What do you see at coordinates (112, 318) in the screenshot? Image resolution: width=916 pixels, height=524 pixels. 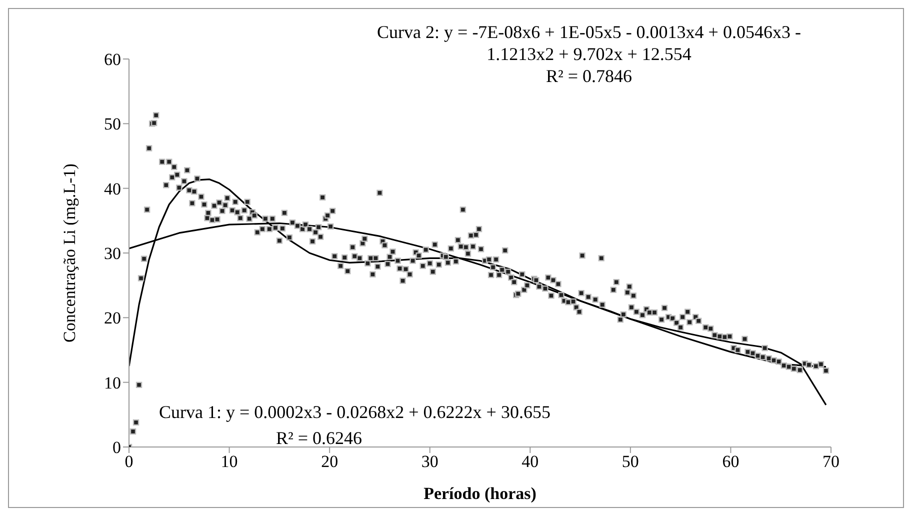 I see `y-tick-label: 20` at bounding box center [112, 318].